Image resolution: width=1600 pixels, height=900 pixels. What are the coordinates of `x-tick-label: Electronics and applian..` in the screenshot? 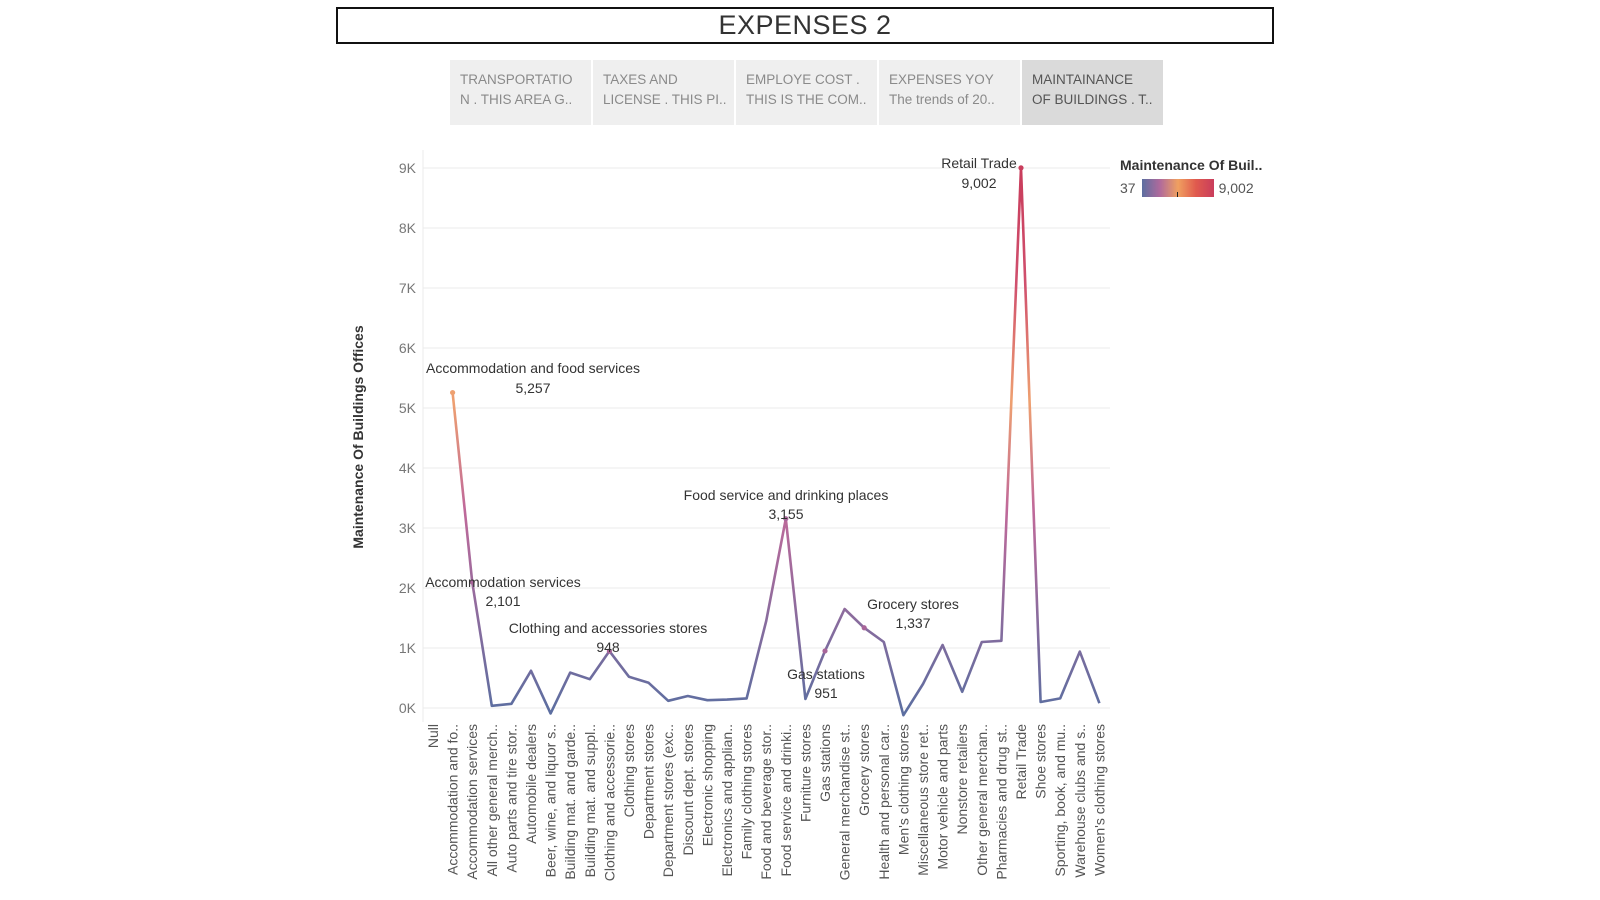 It's located at (727, 800).